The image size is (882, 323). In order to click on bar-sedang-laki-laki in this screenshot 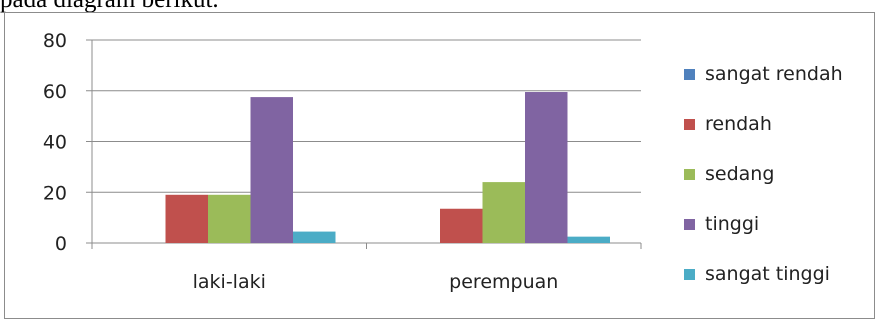, I will do `click(229, 218)`.